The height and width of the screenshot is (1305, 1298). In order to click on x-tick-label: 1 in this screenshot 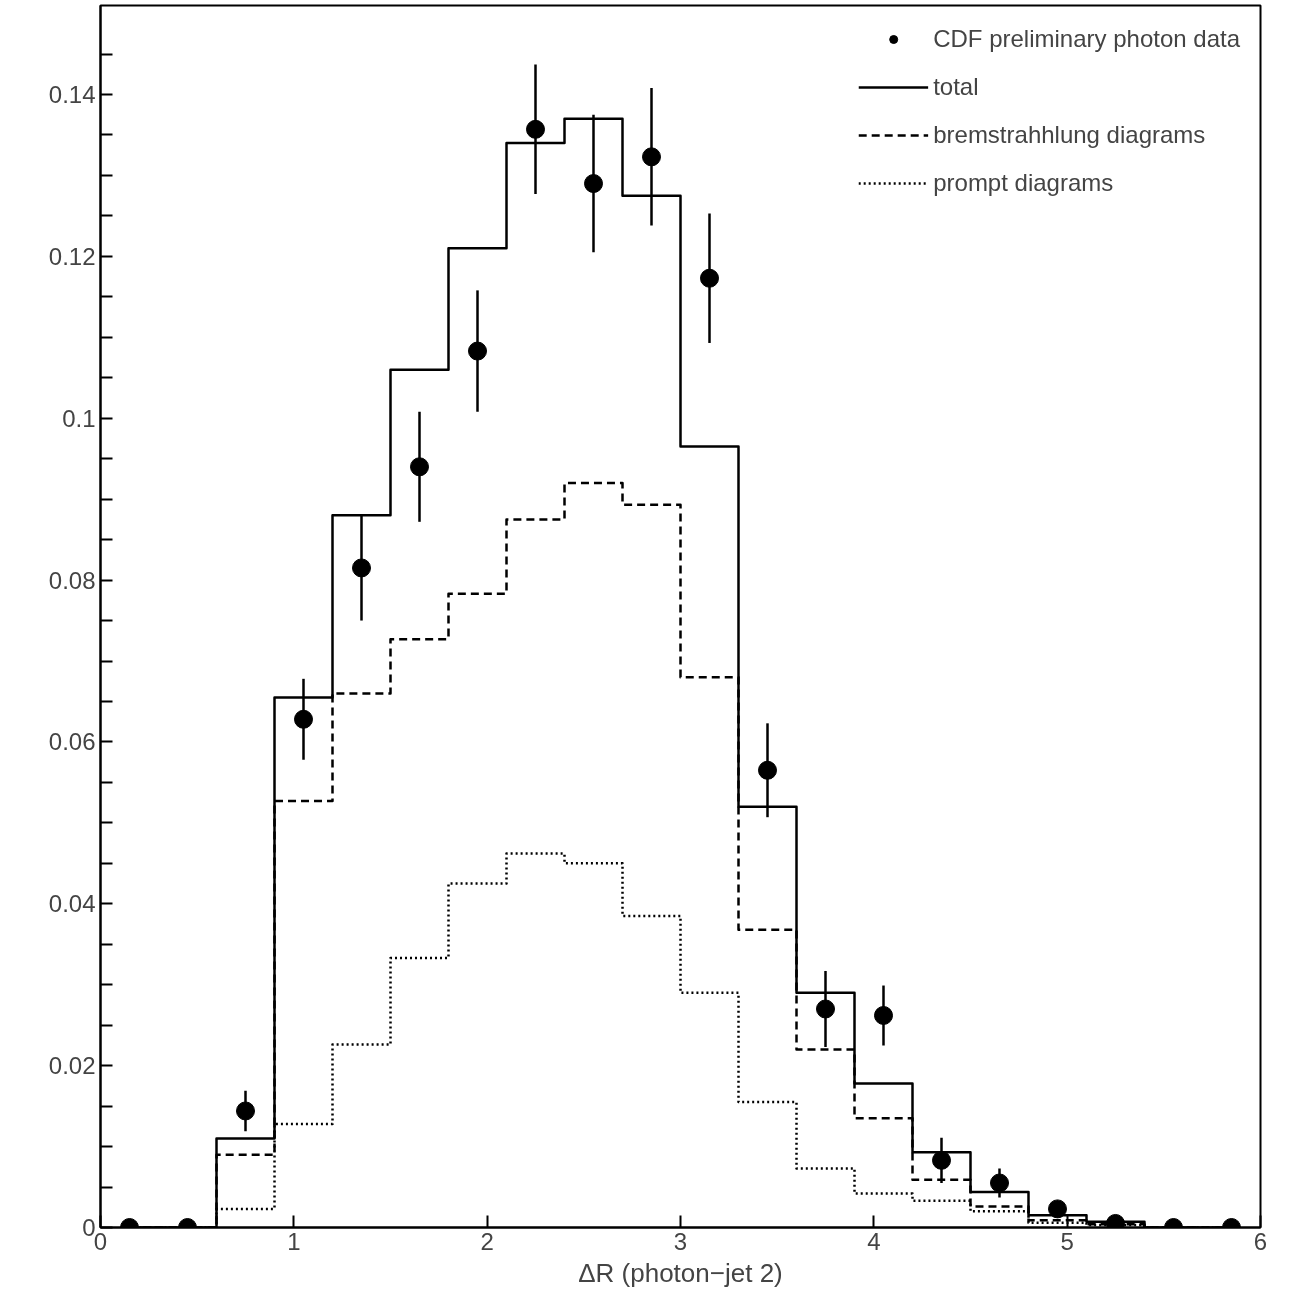, I will do `click(294, 1241)`.